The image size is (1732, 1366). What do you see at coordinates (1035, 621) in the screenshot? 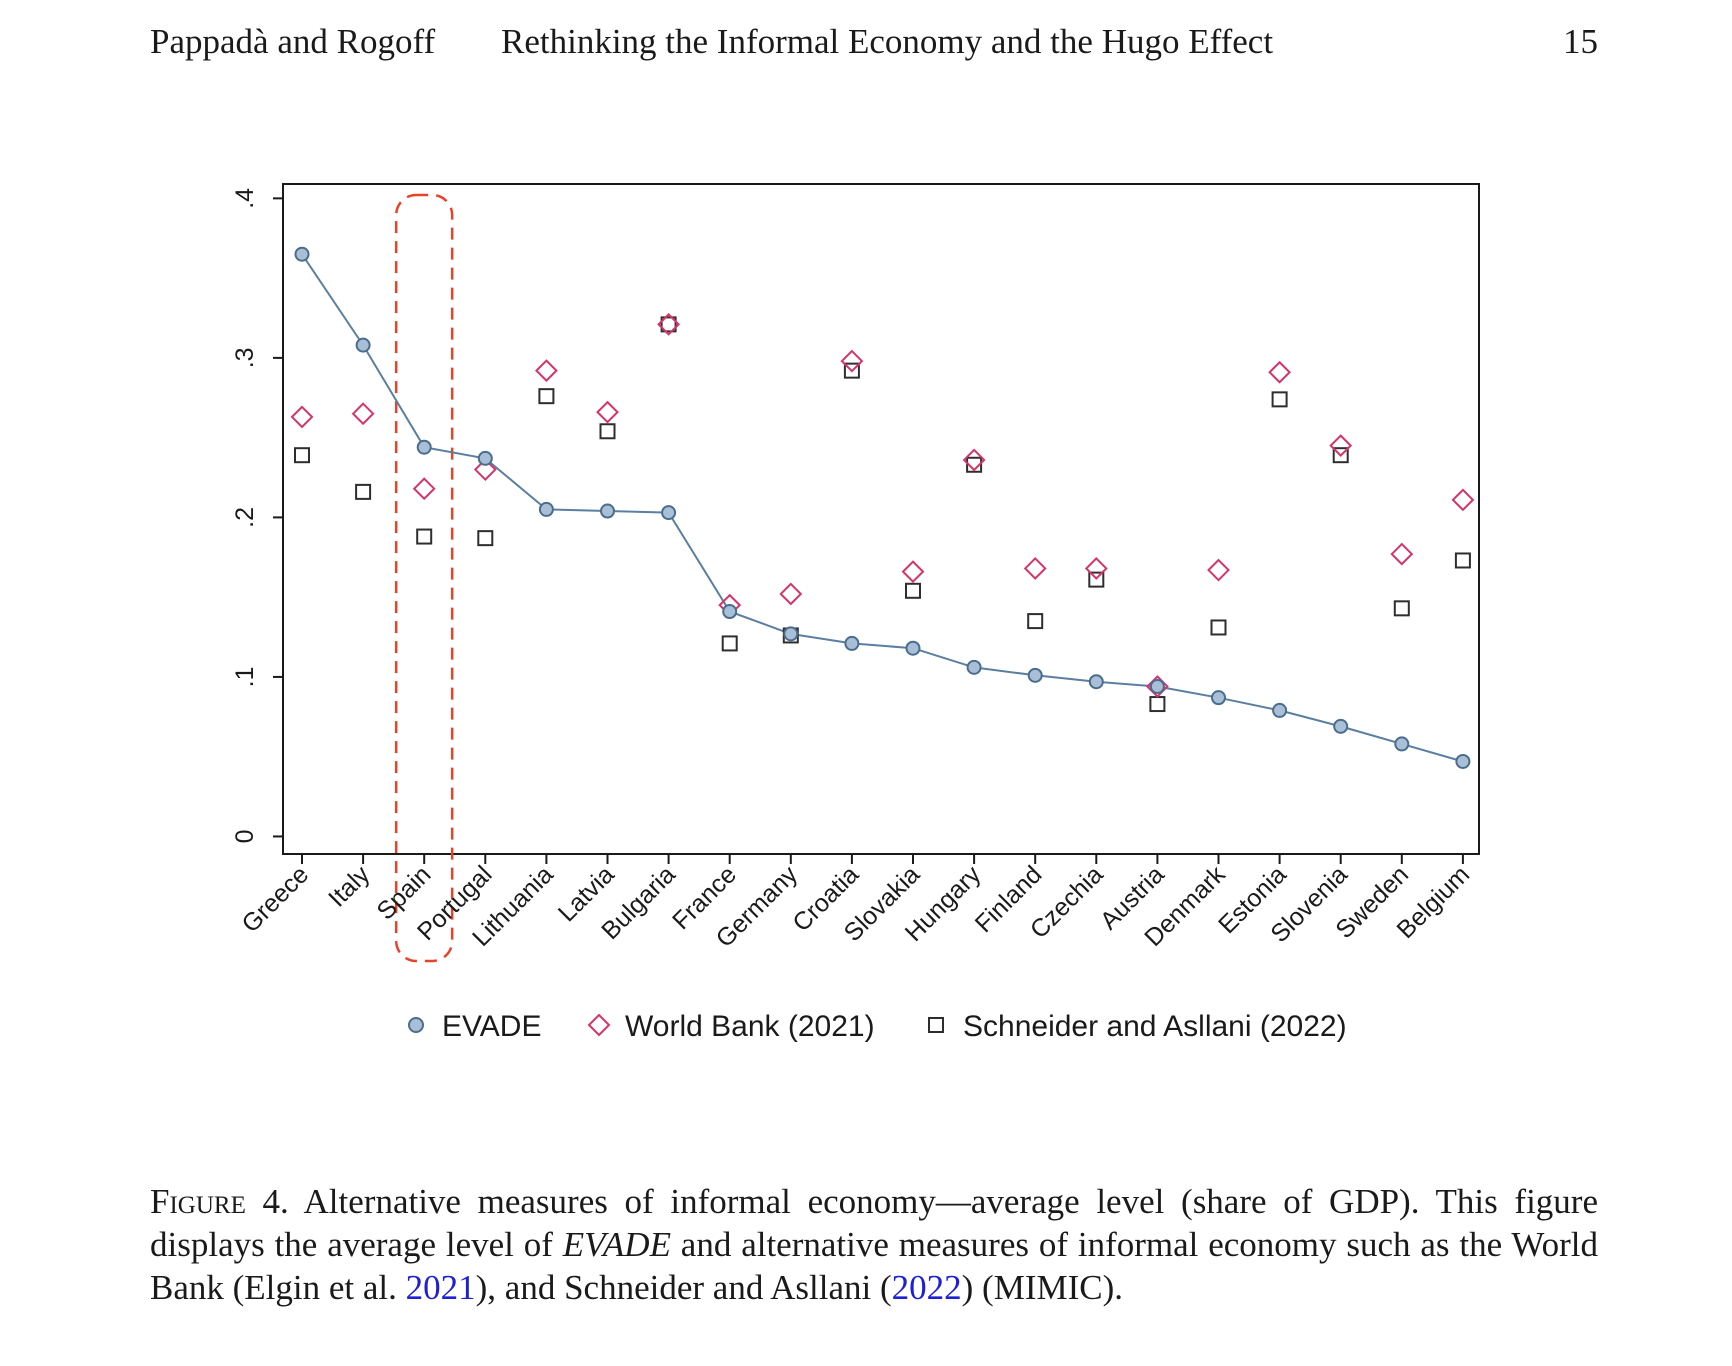
I see `schneider-point-finland` at bounding box center [1035, 621].